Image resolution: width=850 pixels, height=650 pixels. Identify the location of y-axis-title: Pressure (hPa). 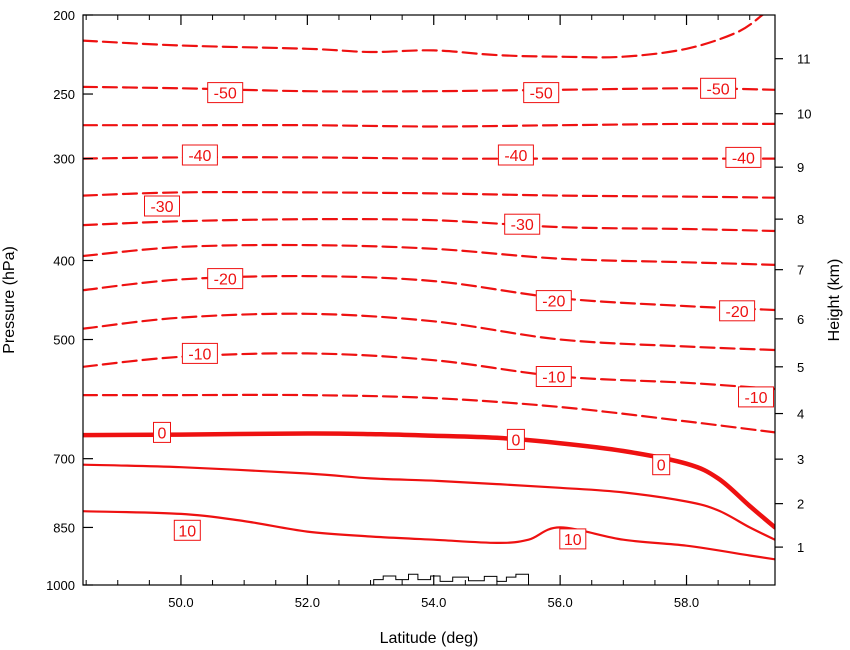
(9, 300).